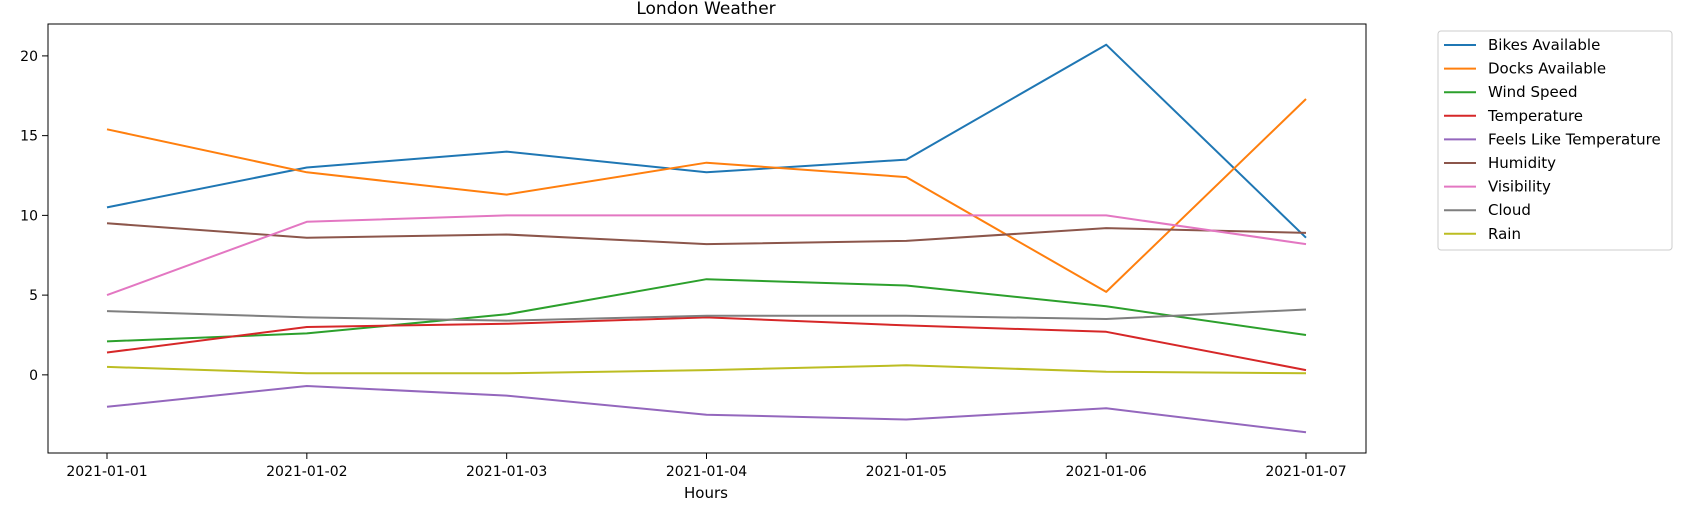 Image resolution: width=1705 pixels, height=507 pixels. What do you see at coordinates (29, 57) in the screenshot?
I see `y-tick-label: 20` at bounding box center [29, 57].